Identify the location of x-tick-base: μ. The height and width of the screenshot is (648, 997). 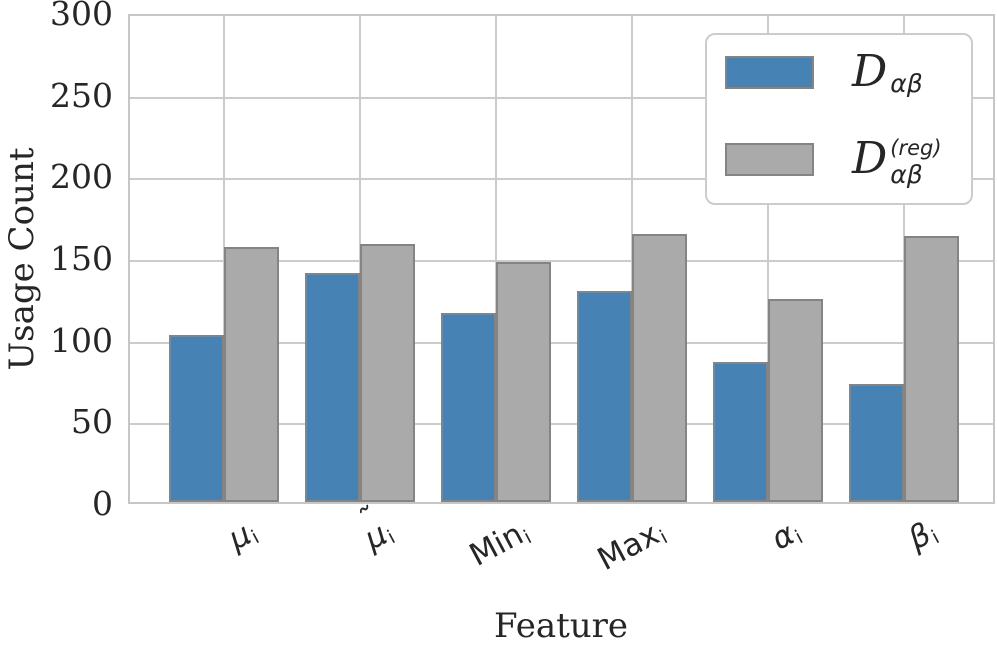
(239, 537).